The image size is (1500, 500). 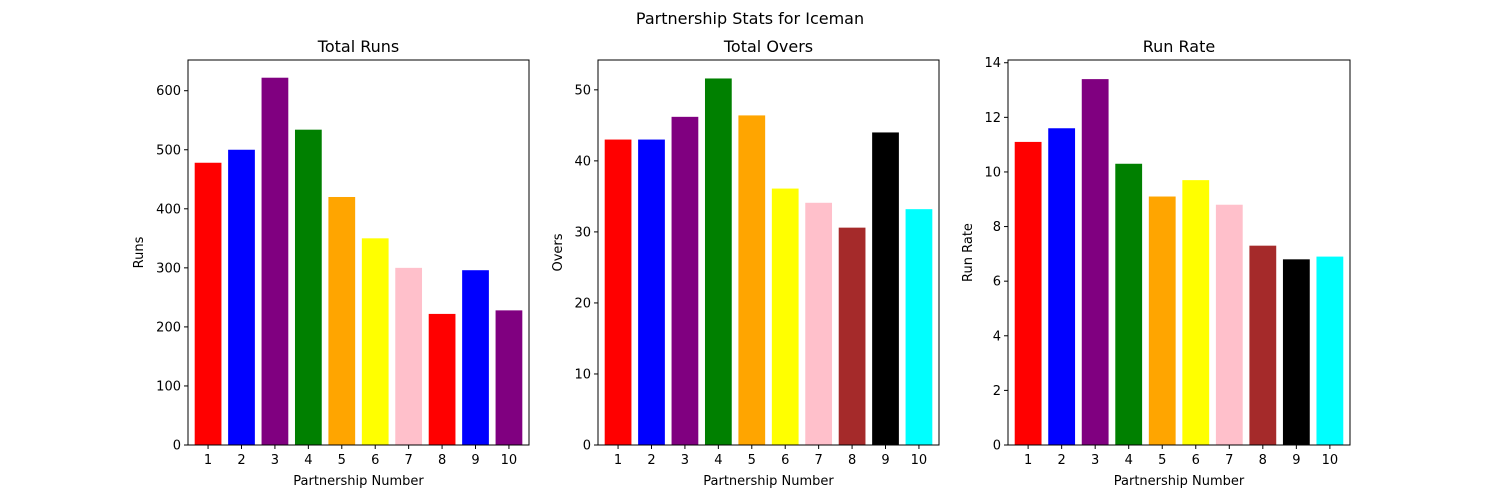 I want to click on y-axis-label: Overs, so click(x=558, y=252).